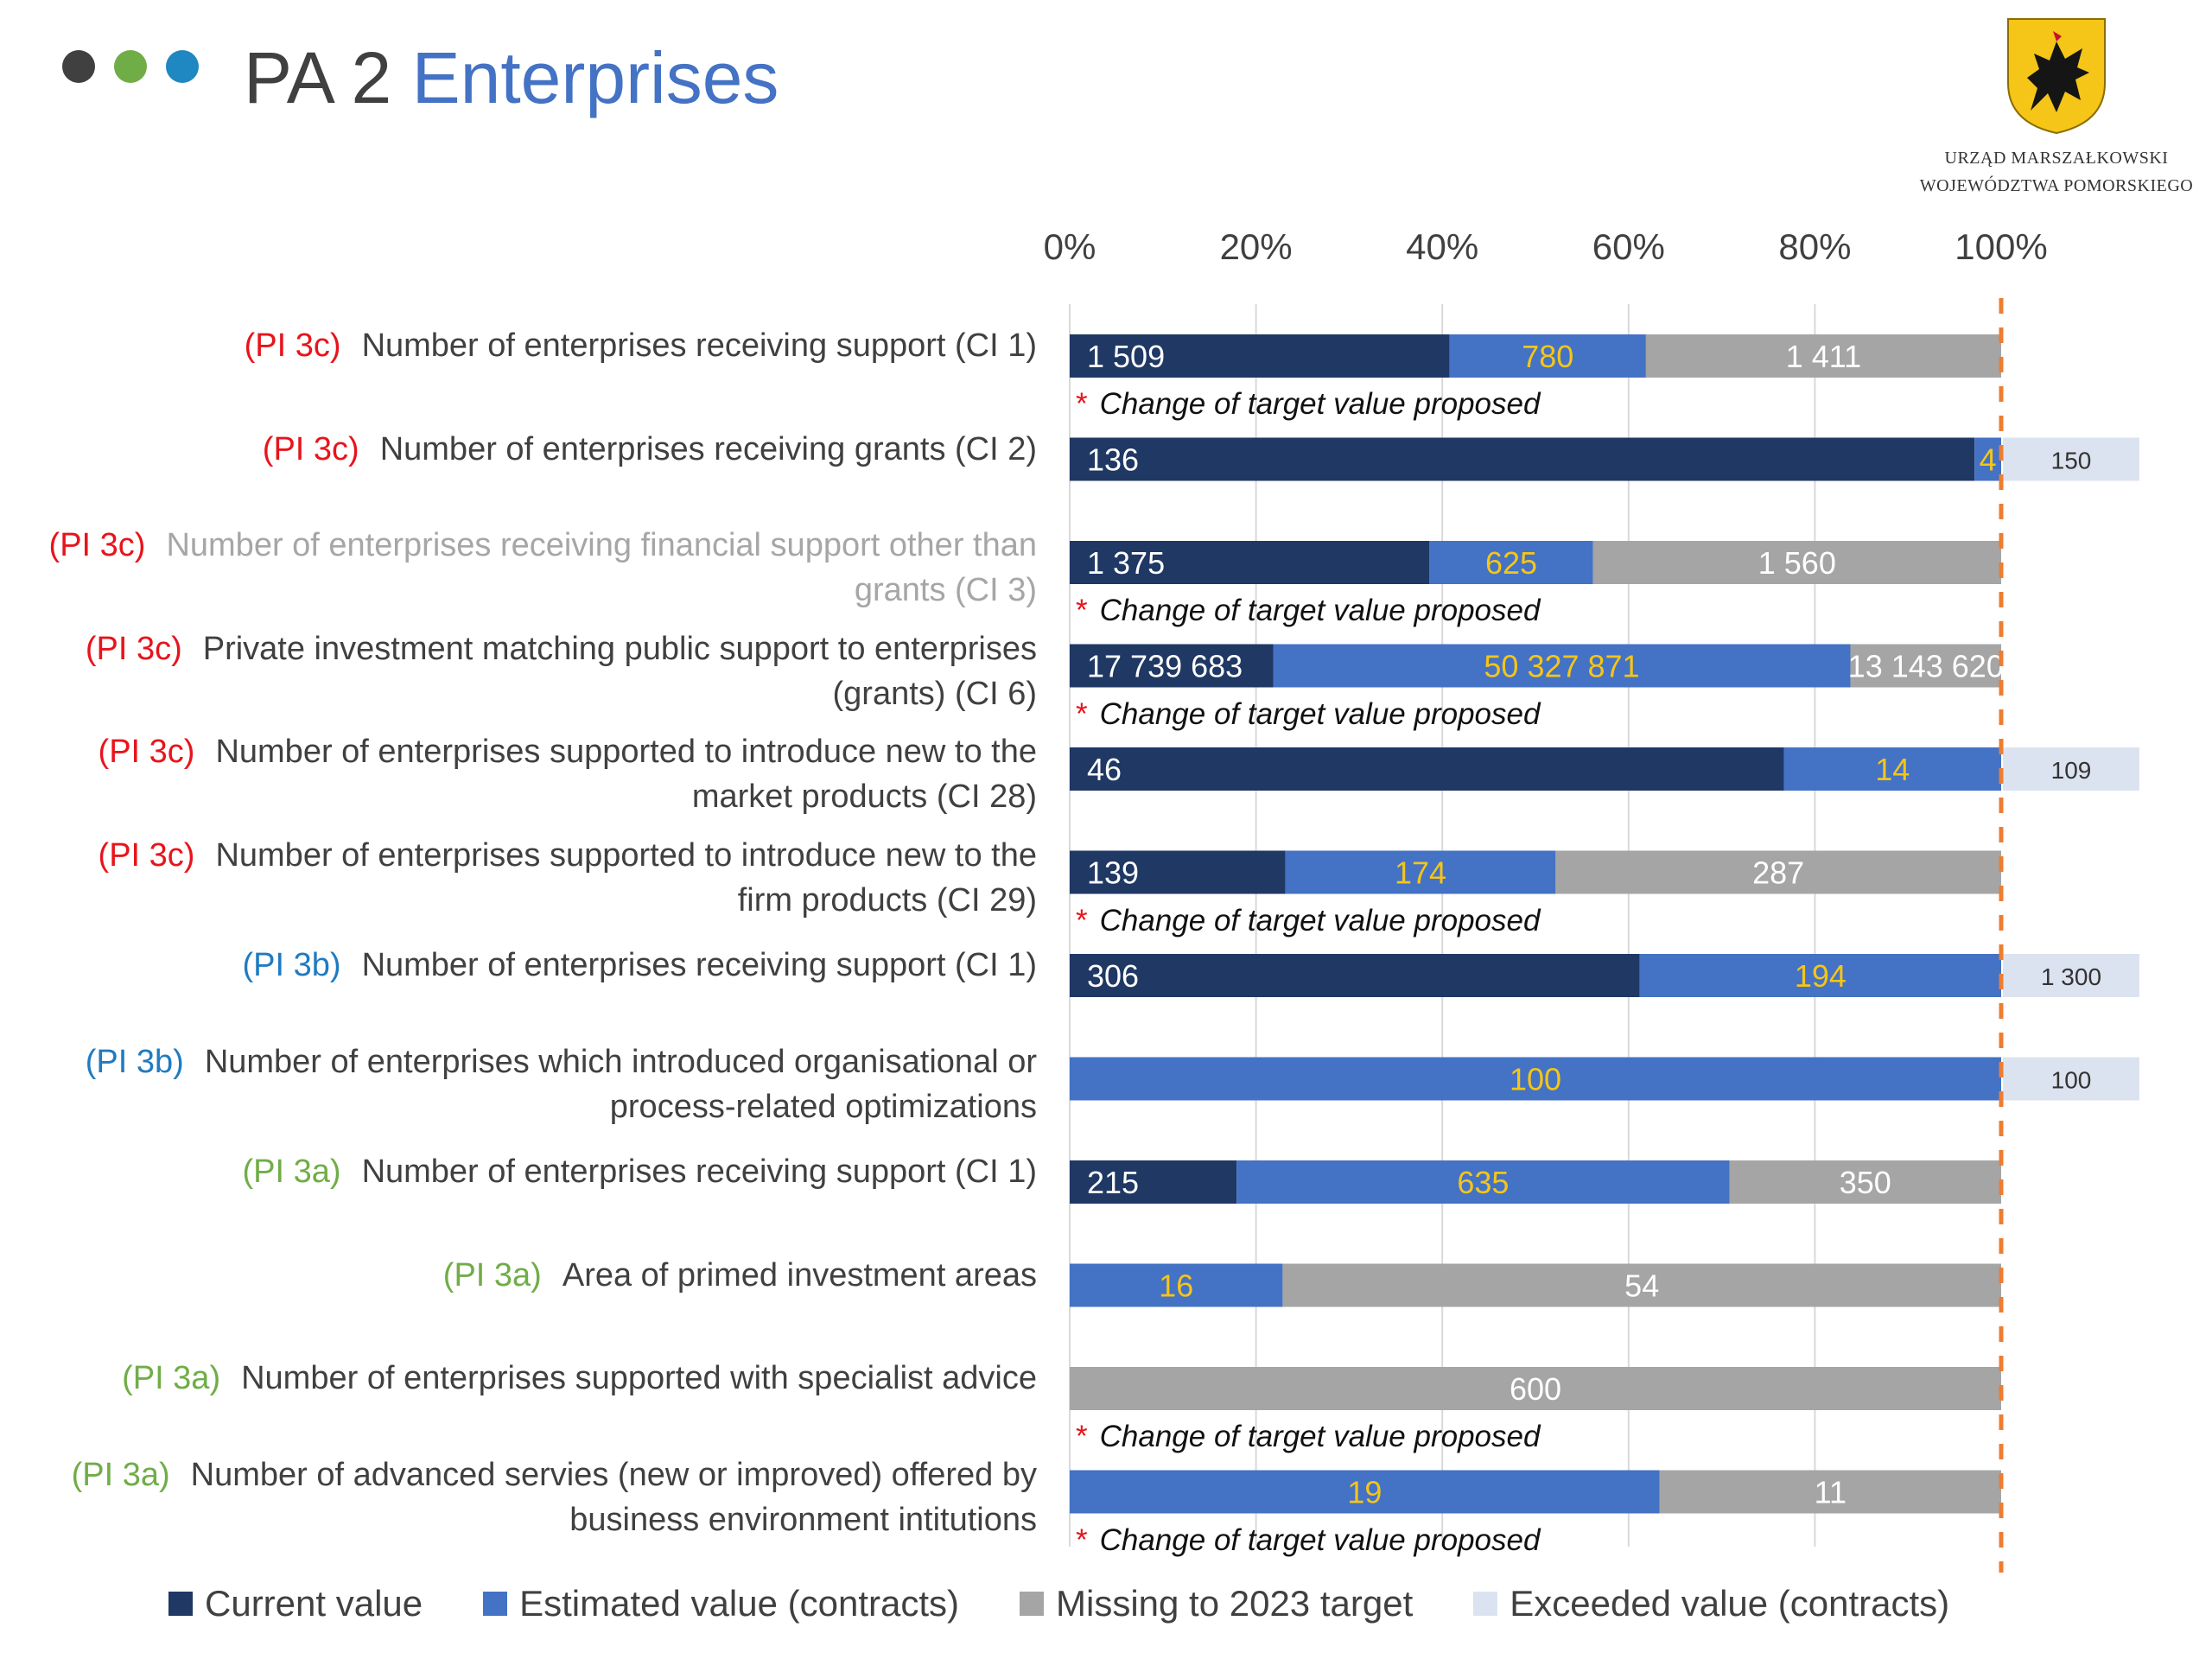 The width and height of the screenshot is (2212, 1659). I want to click on row-label-line: (grants) (CI 6), so click(561, 693).